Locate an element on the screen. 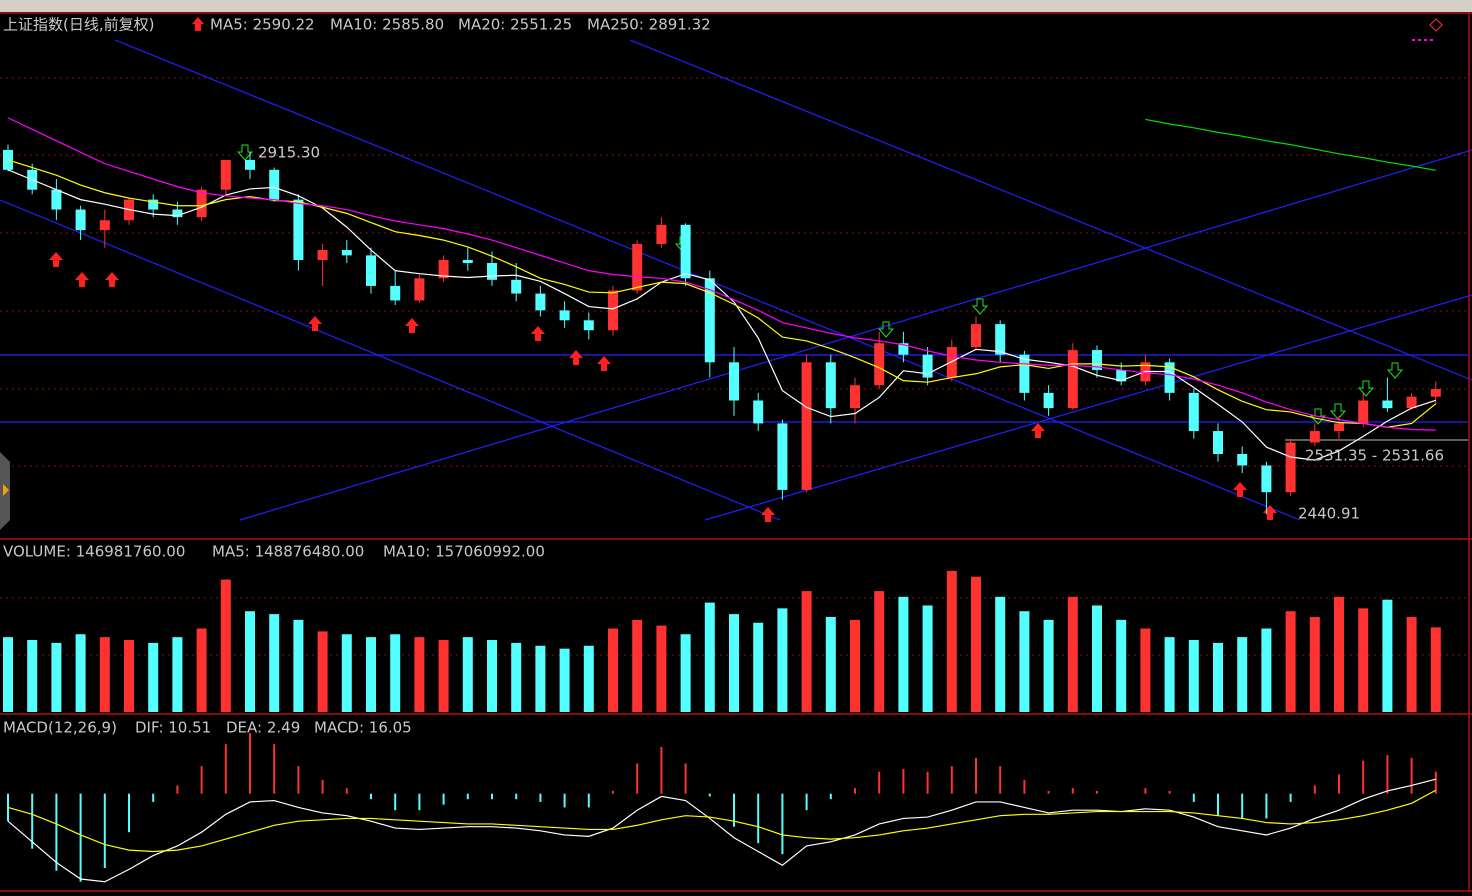 This screenshot has width=1472, height=896. legend-entry: MA10: 2585.80 is located at coordinates (387, 25).